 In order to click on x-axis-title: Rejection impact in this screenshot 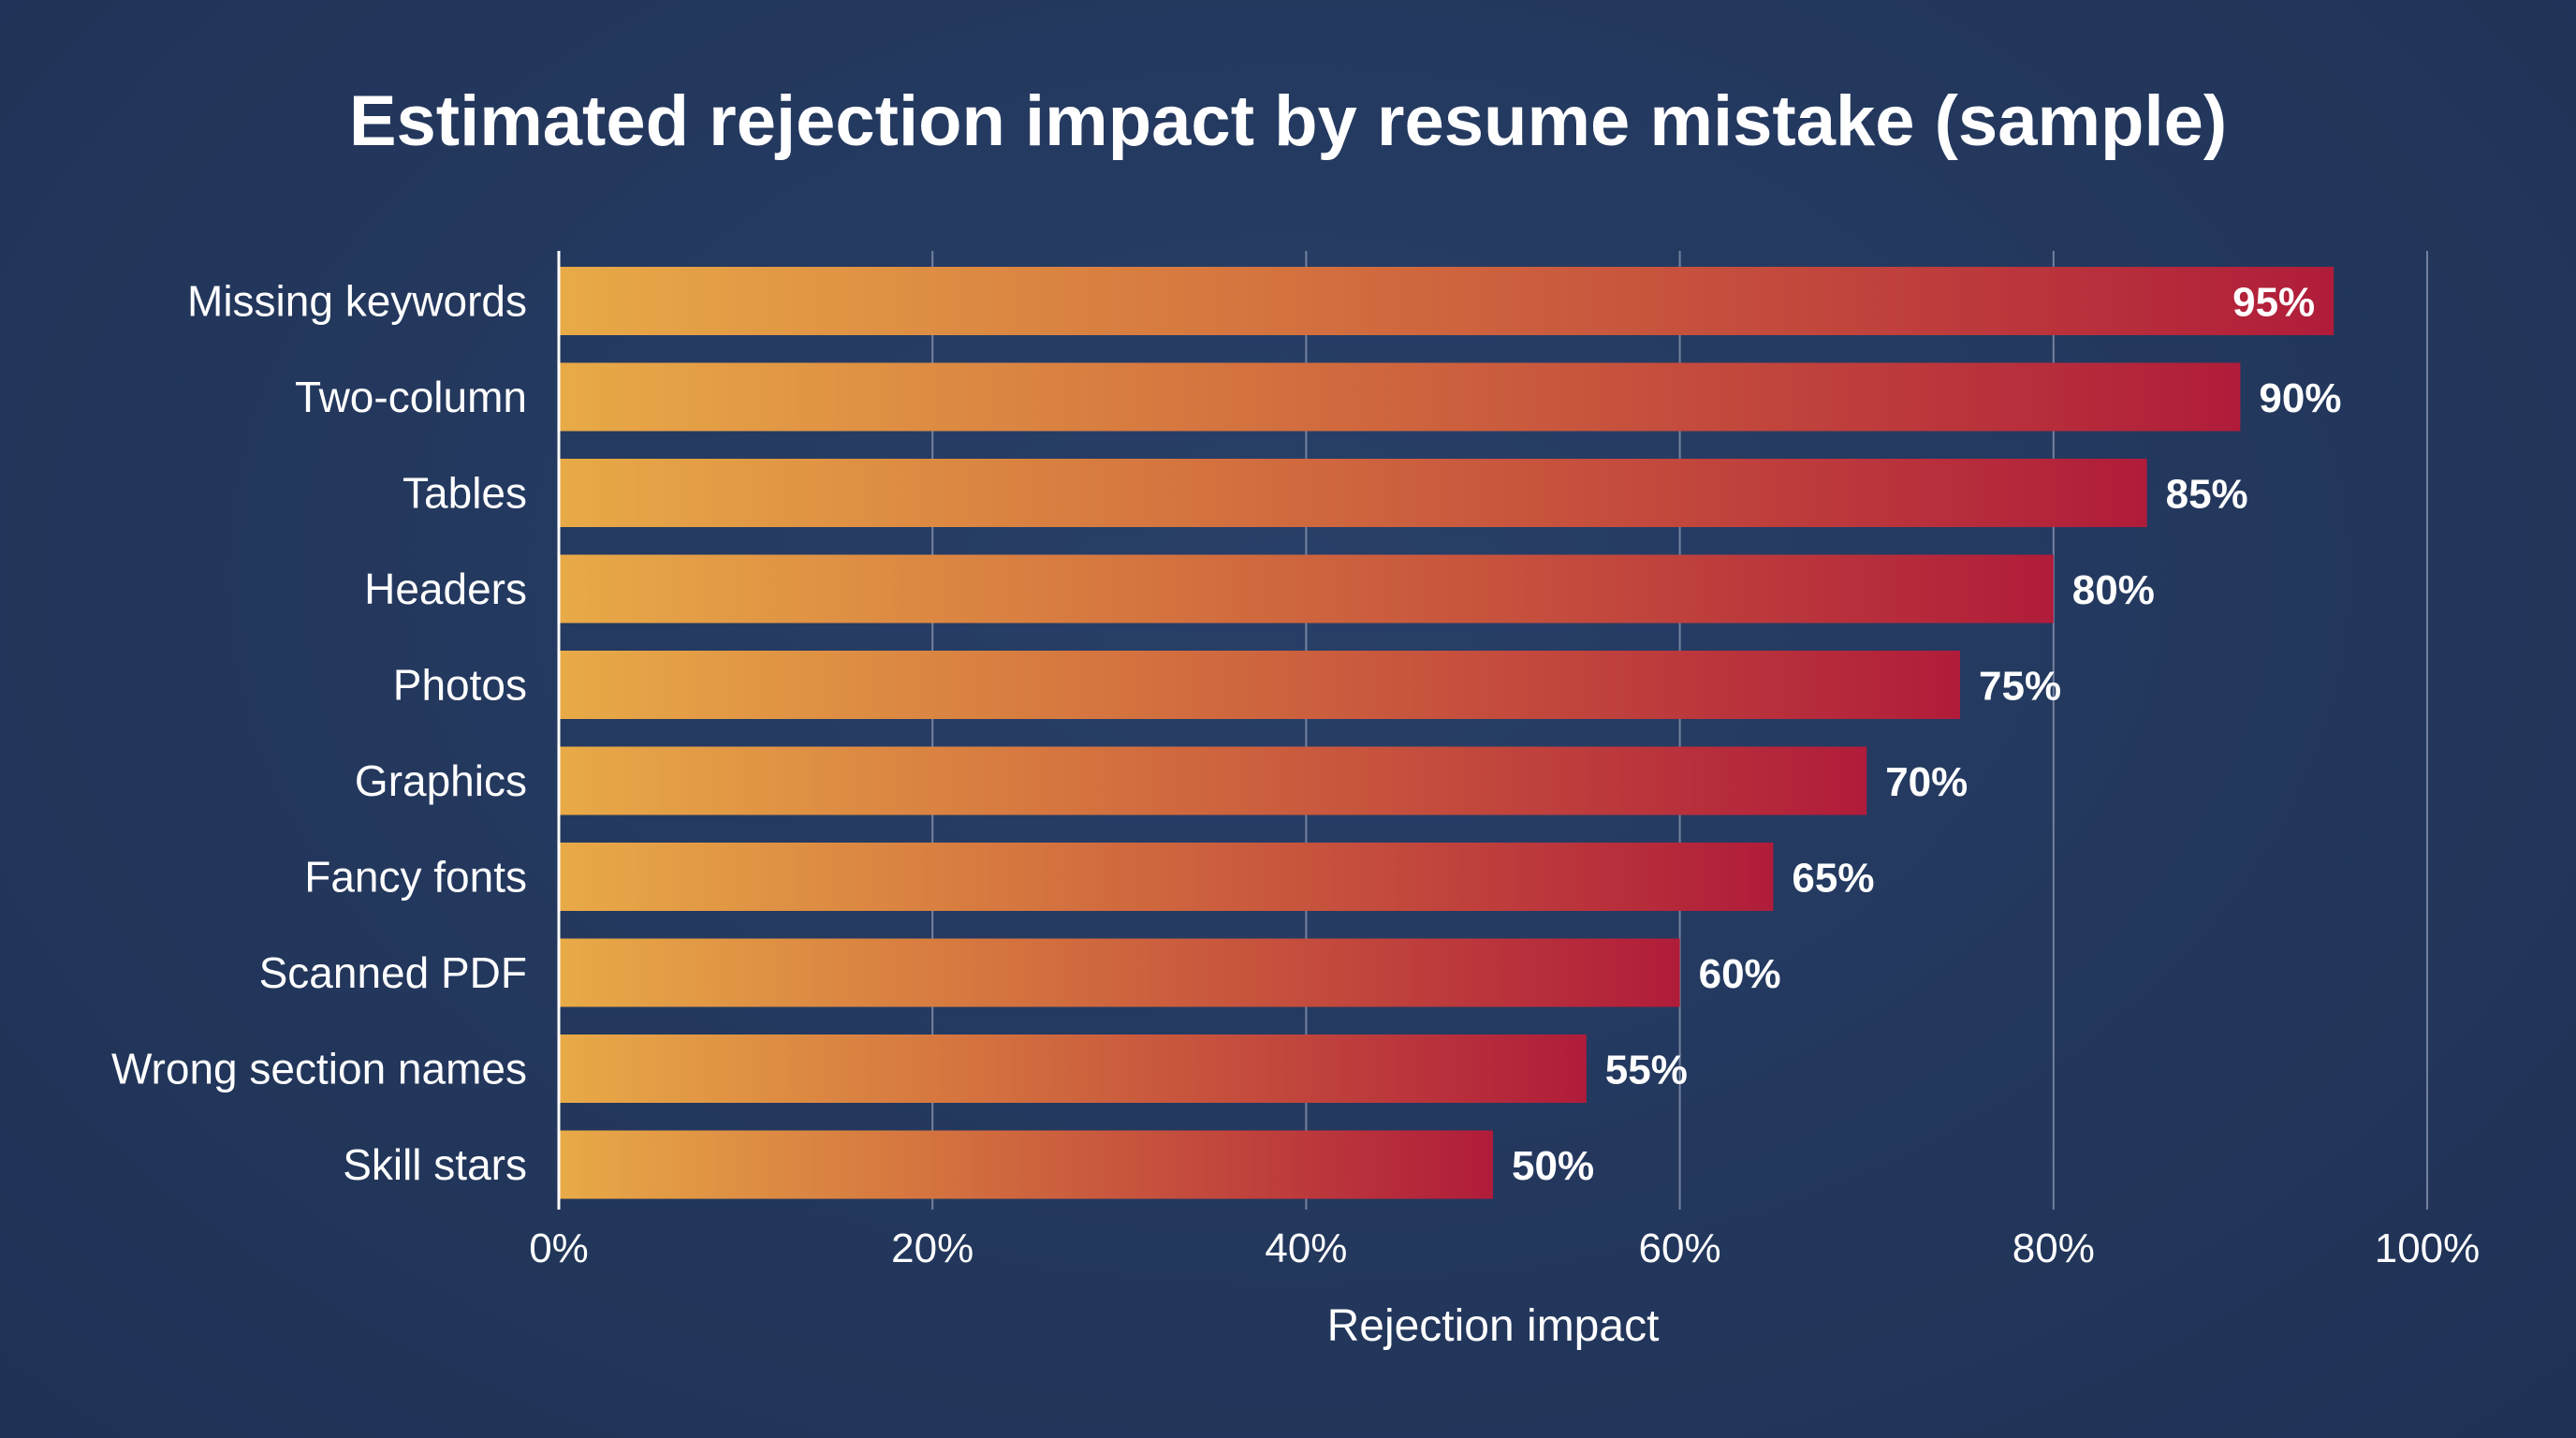, I will do `click(1493, 1326)`.